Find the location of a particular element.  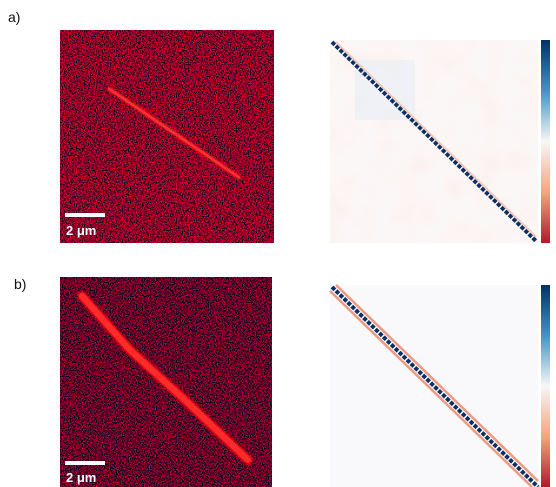

panel-label: a) is located at coordinates (14, 17).